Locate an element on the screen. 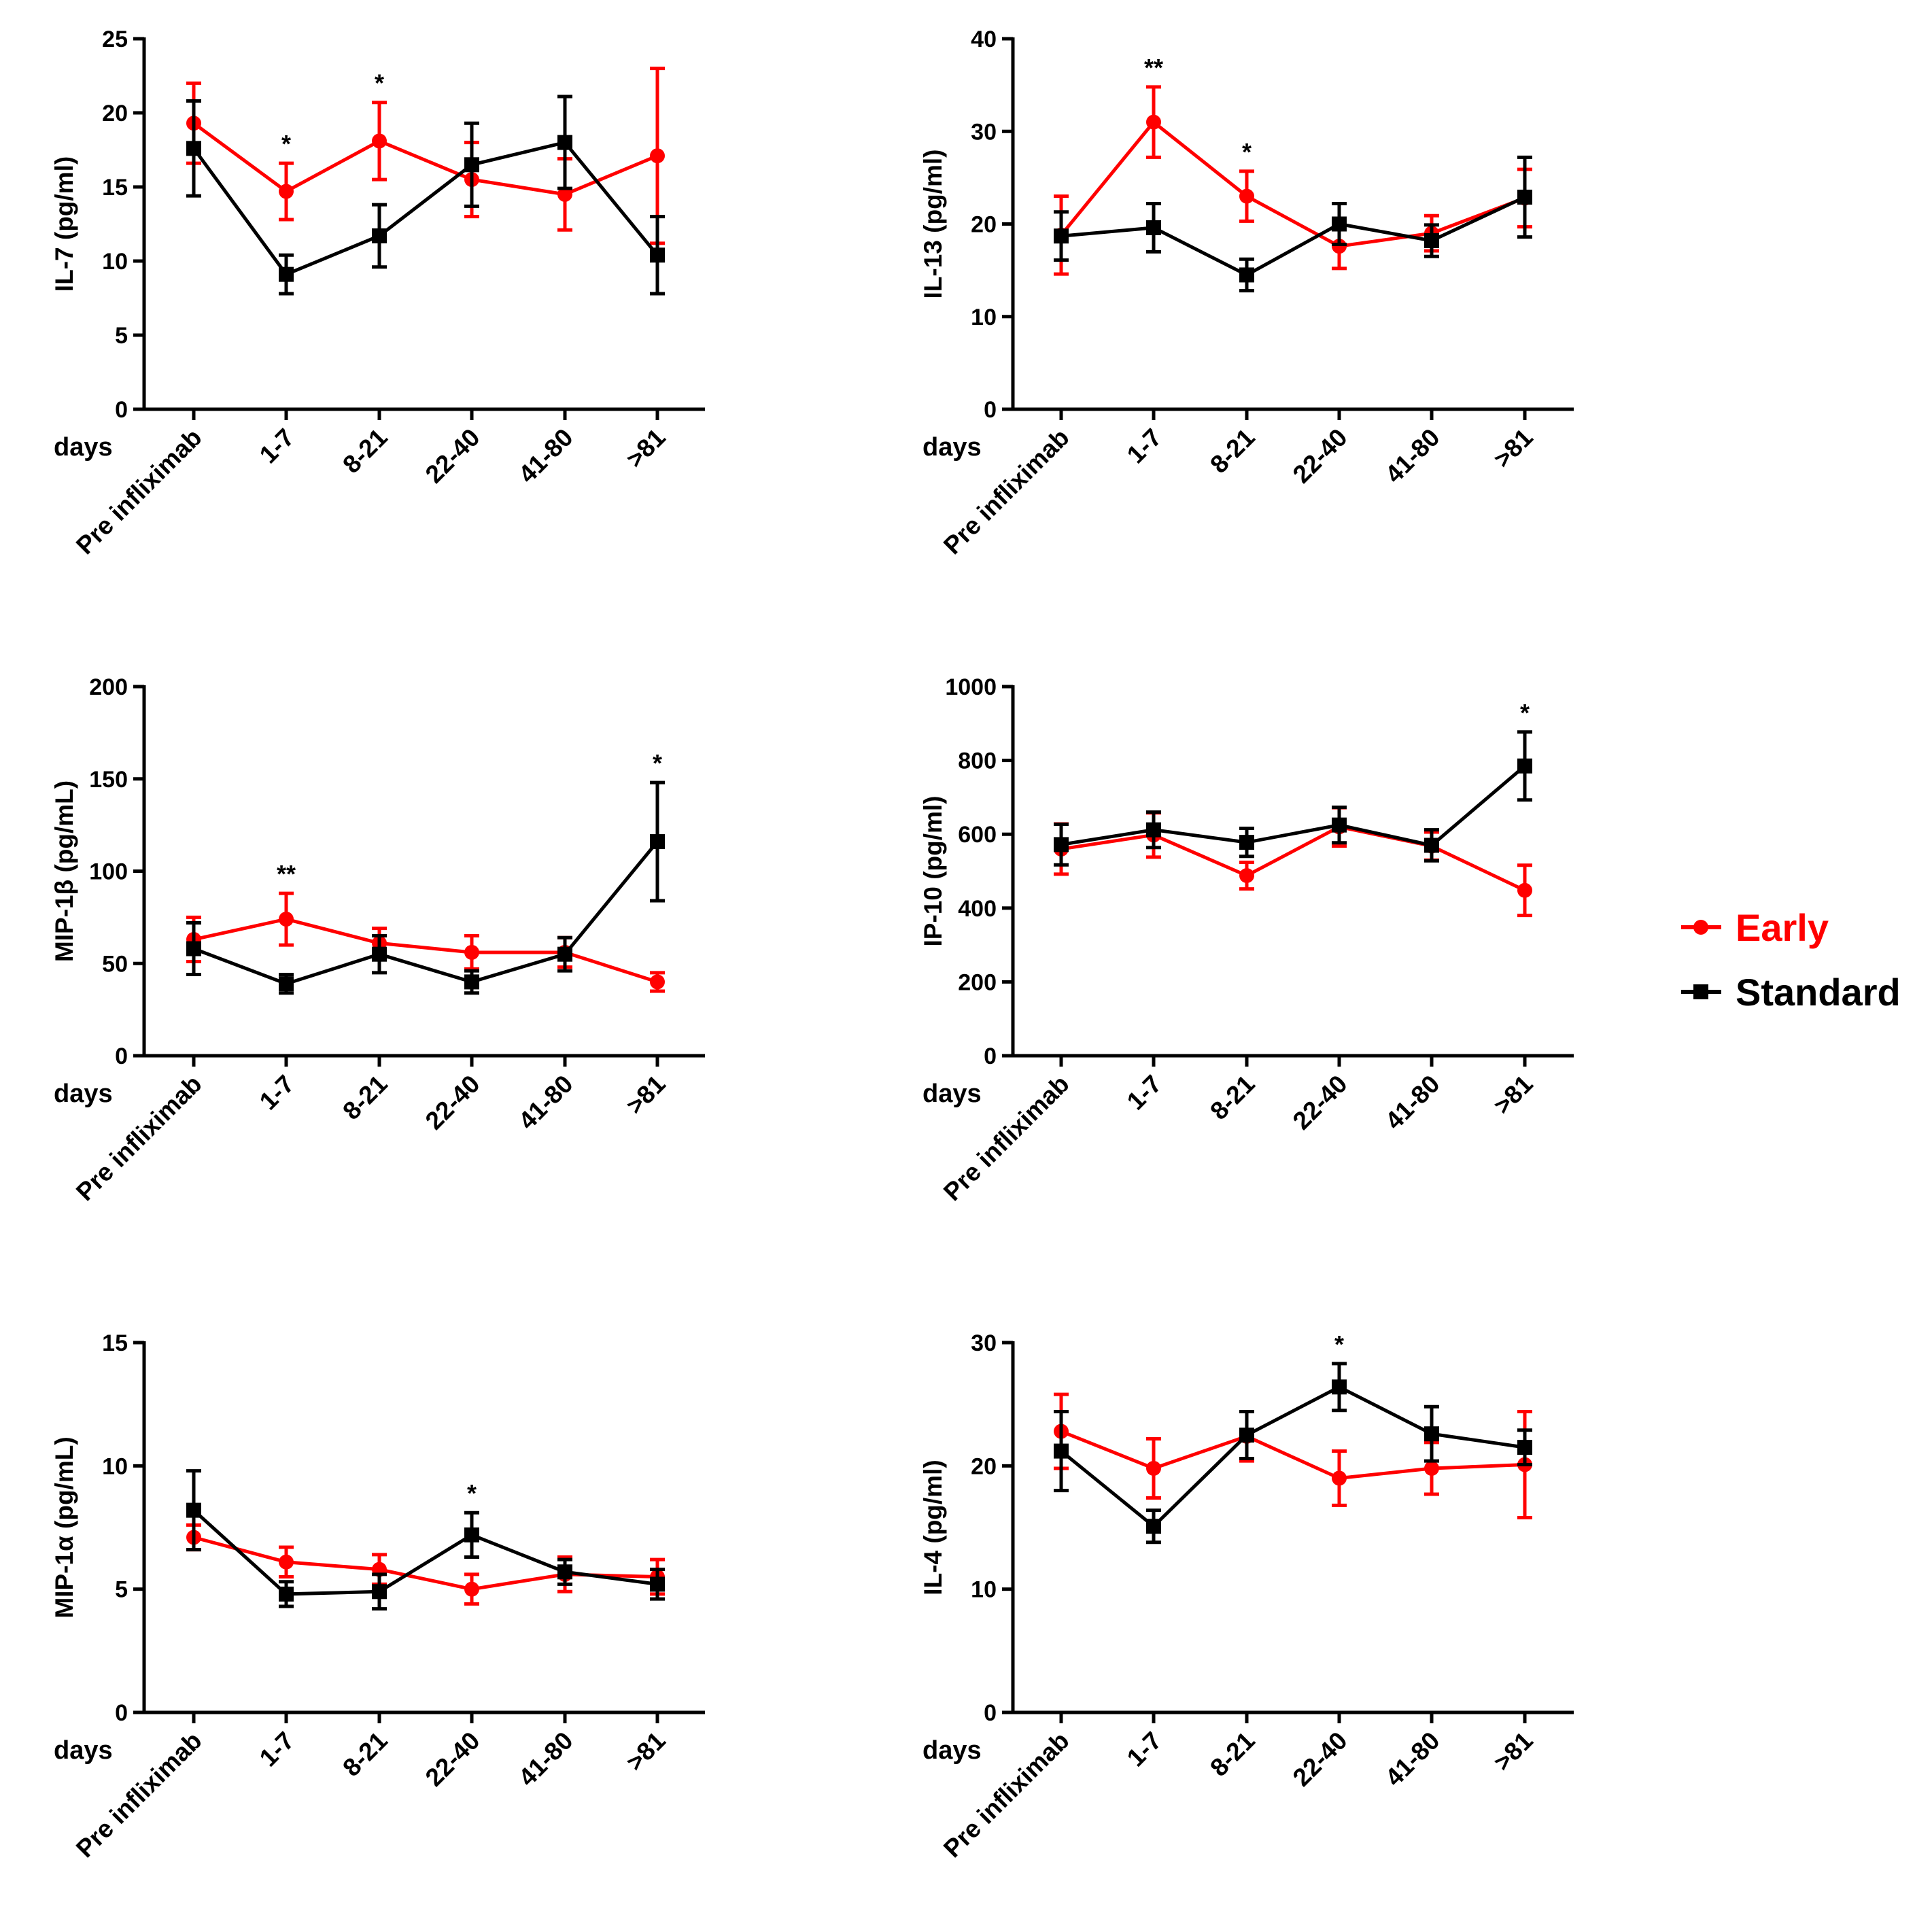 The image size is (1932, 1915). legend-standard-label: Standard is located at coordinates (1818, 992).